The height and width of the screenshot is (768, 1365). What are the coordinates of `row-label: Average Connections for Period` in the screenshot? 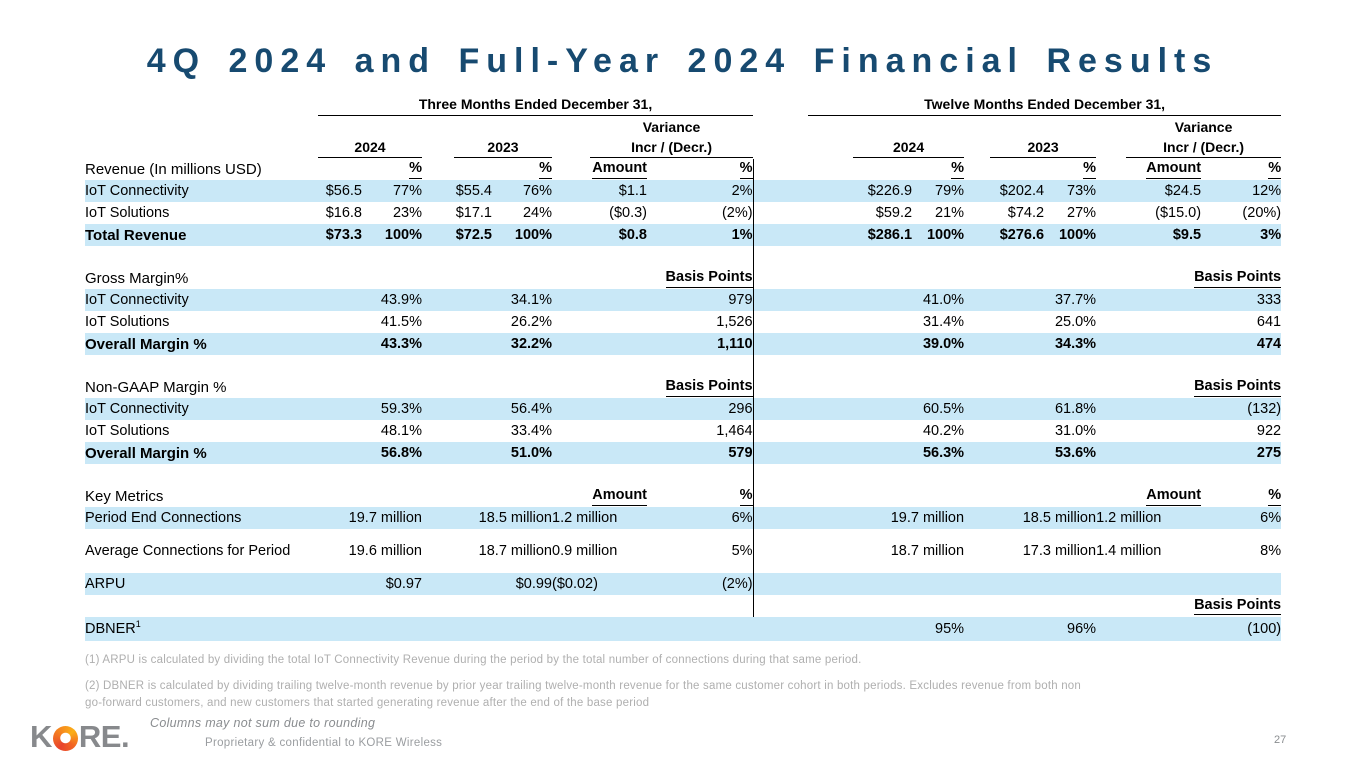 It's located at (188, 551).